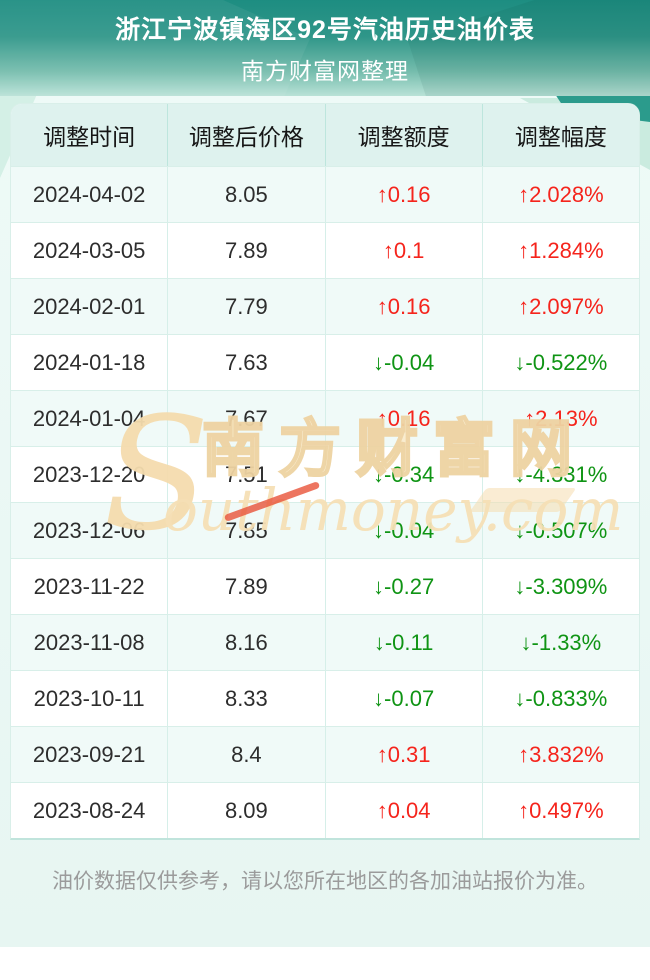 This screenshot has width=650, height=980. I want to click on cell-change-rate: ↑0.497%, so click(560, 810).